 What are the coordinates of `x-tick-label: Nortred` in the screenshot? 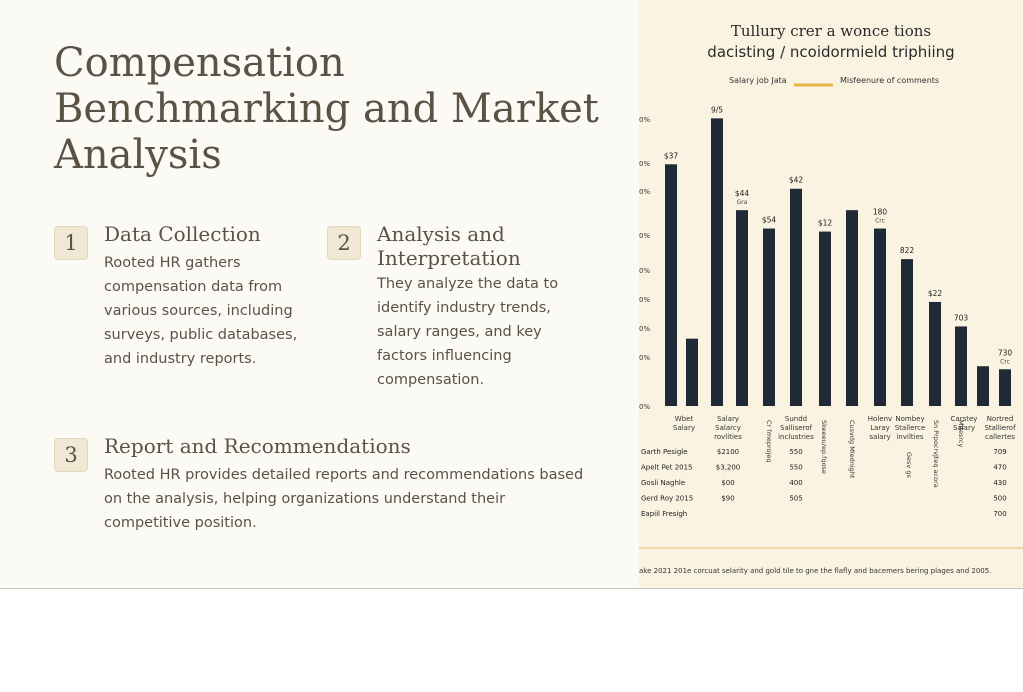 It's located at (1000, 419).